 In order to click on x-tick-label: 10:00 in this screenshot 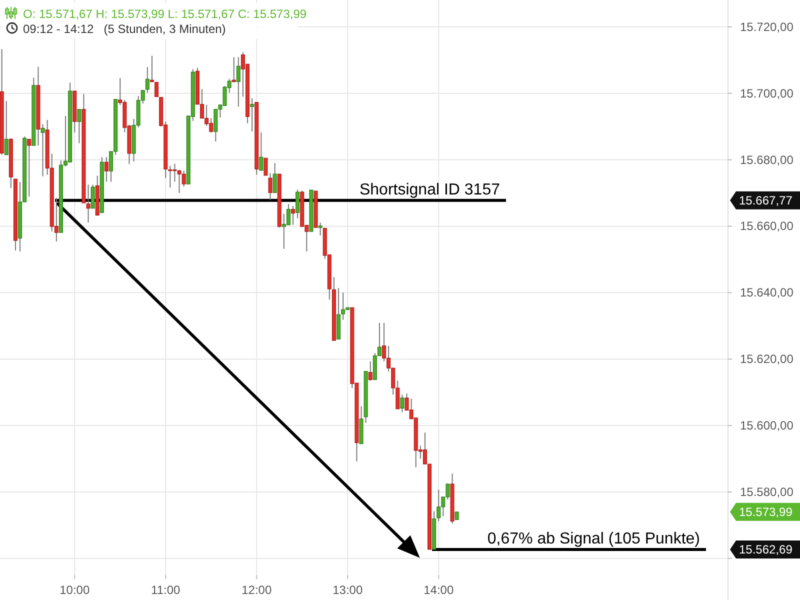, I will do `click(75, 590)`.